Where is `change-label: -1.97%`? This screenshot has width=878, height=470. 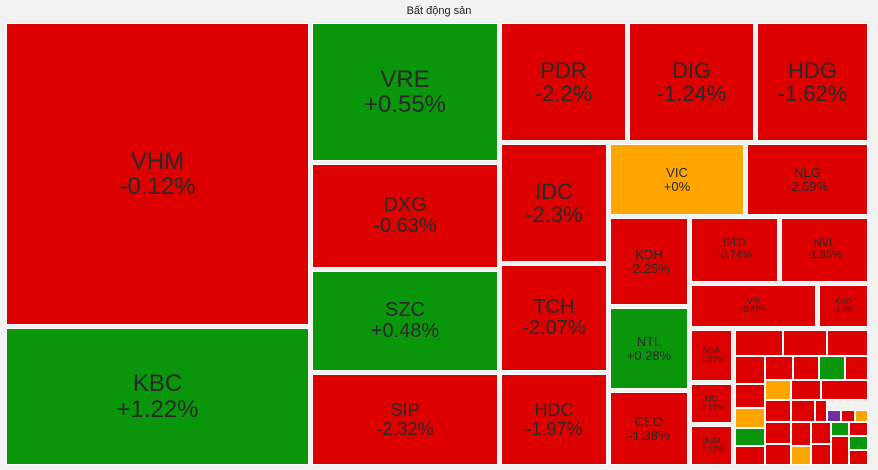
change-label: -1.97% is located at coordinates (554, 428).